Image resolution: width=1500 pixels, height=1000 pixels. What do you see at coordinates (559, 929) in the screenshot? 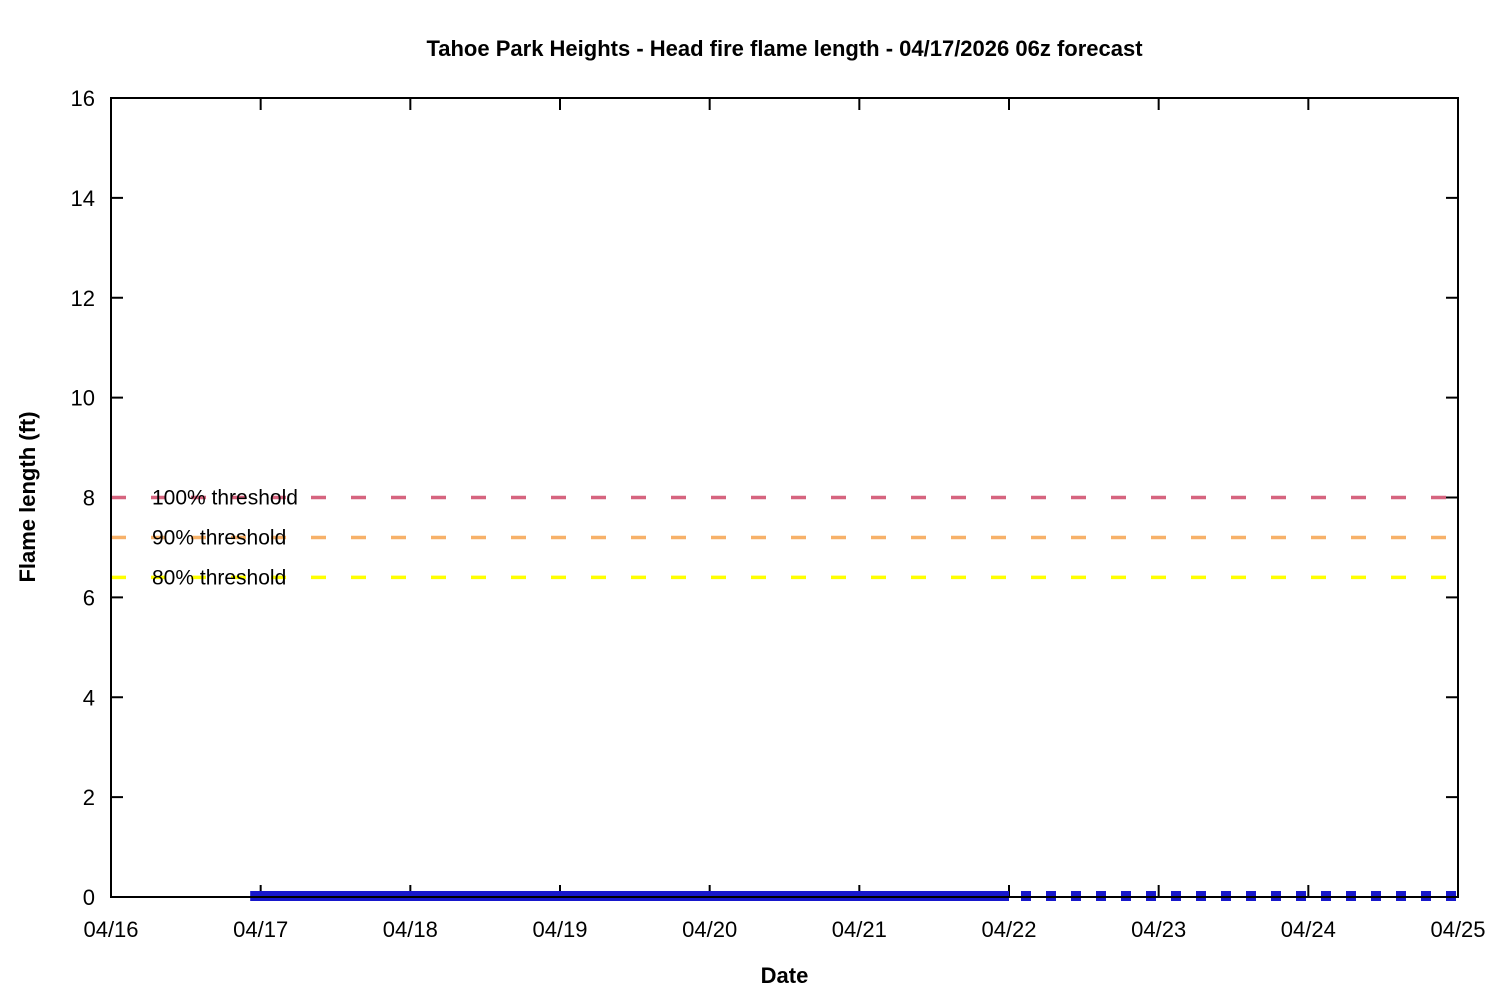
I see `x-tick-label: 04/19` at bounding box center [559, 929].